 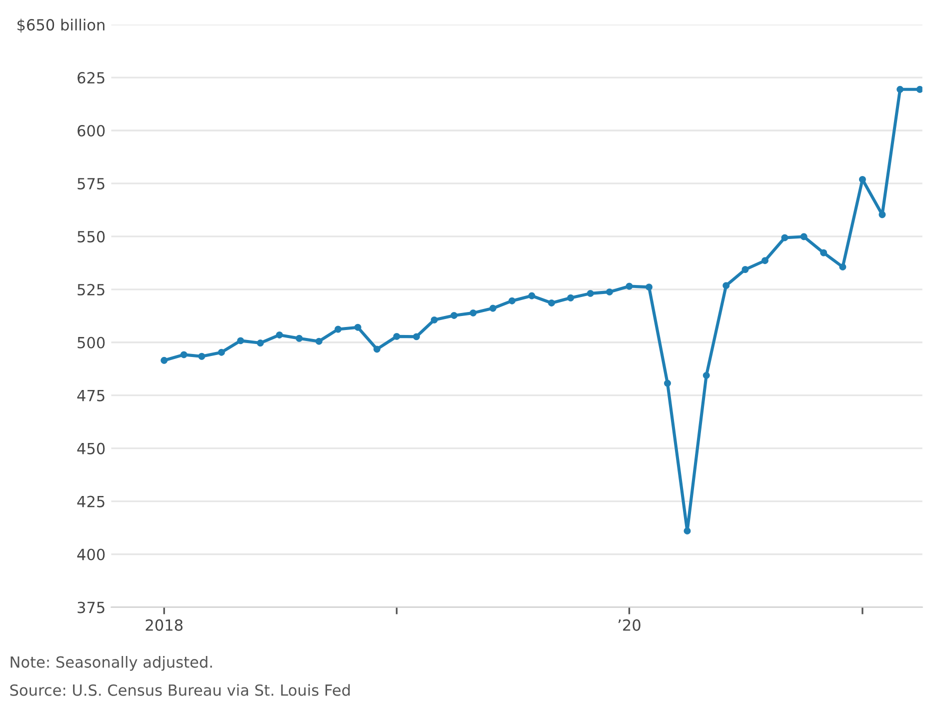 What do you see at coordinates (91, 608) in the screenshot?
I see `y-tick-label: 375` at bounding box center [91, 608].